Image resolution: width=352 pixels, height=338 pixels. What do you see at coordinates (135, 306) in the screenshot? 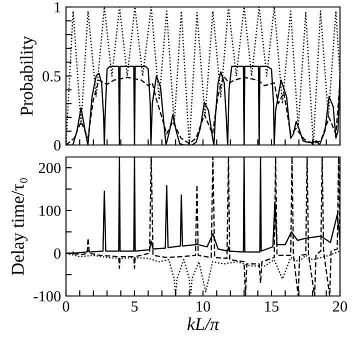
I see `x-tick-label: 5` at bounding box center [135, 306].